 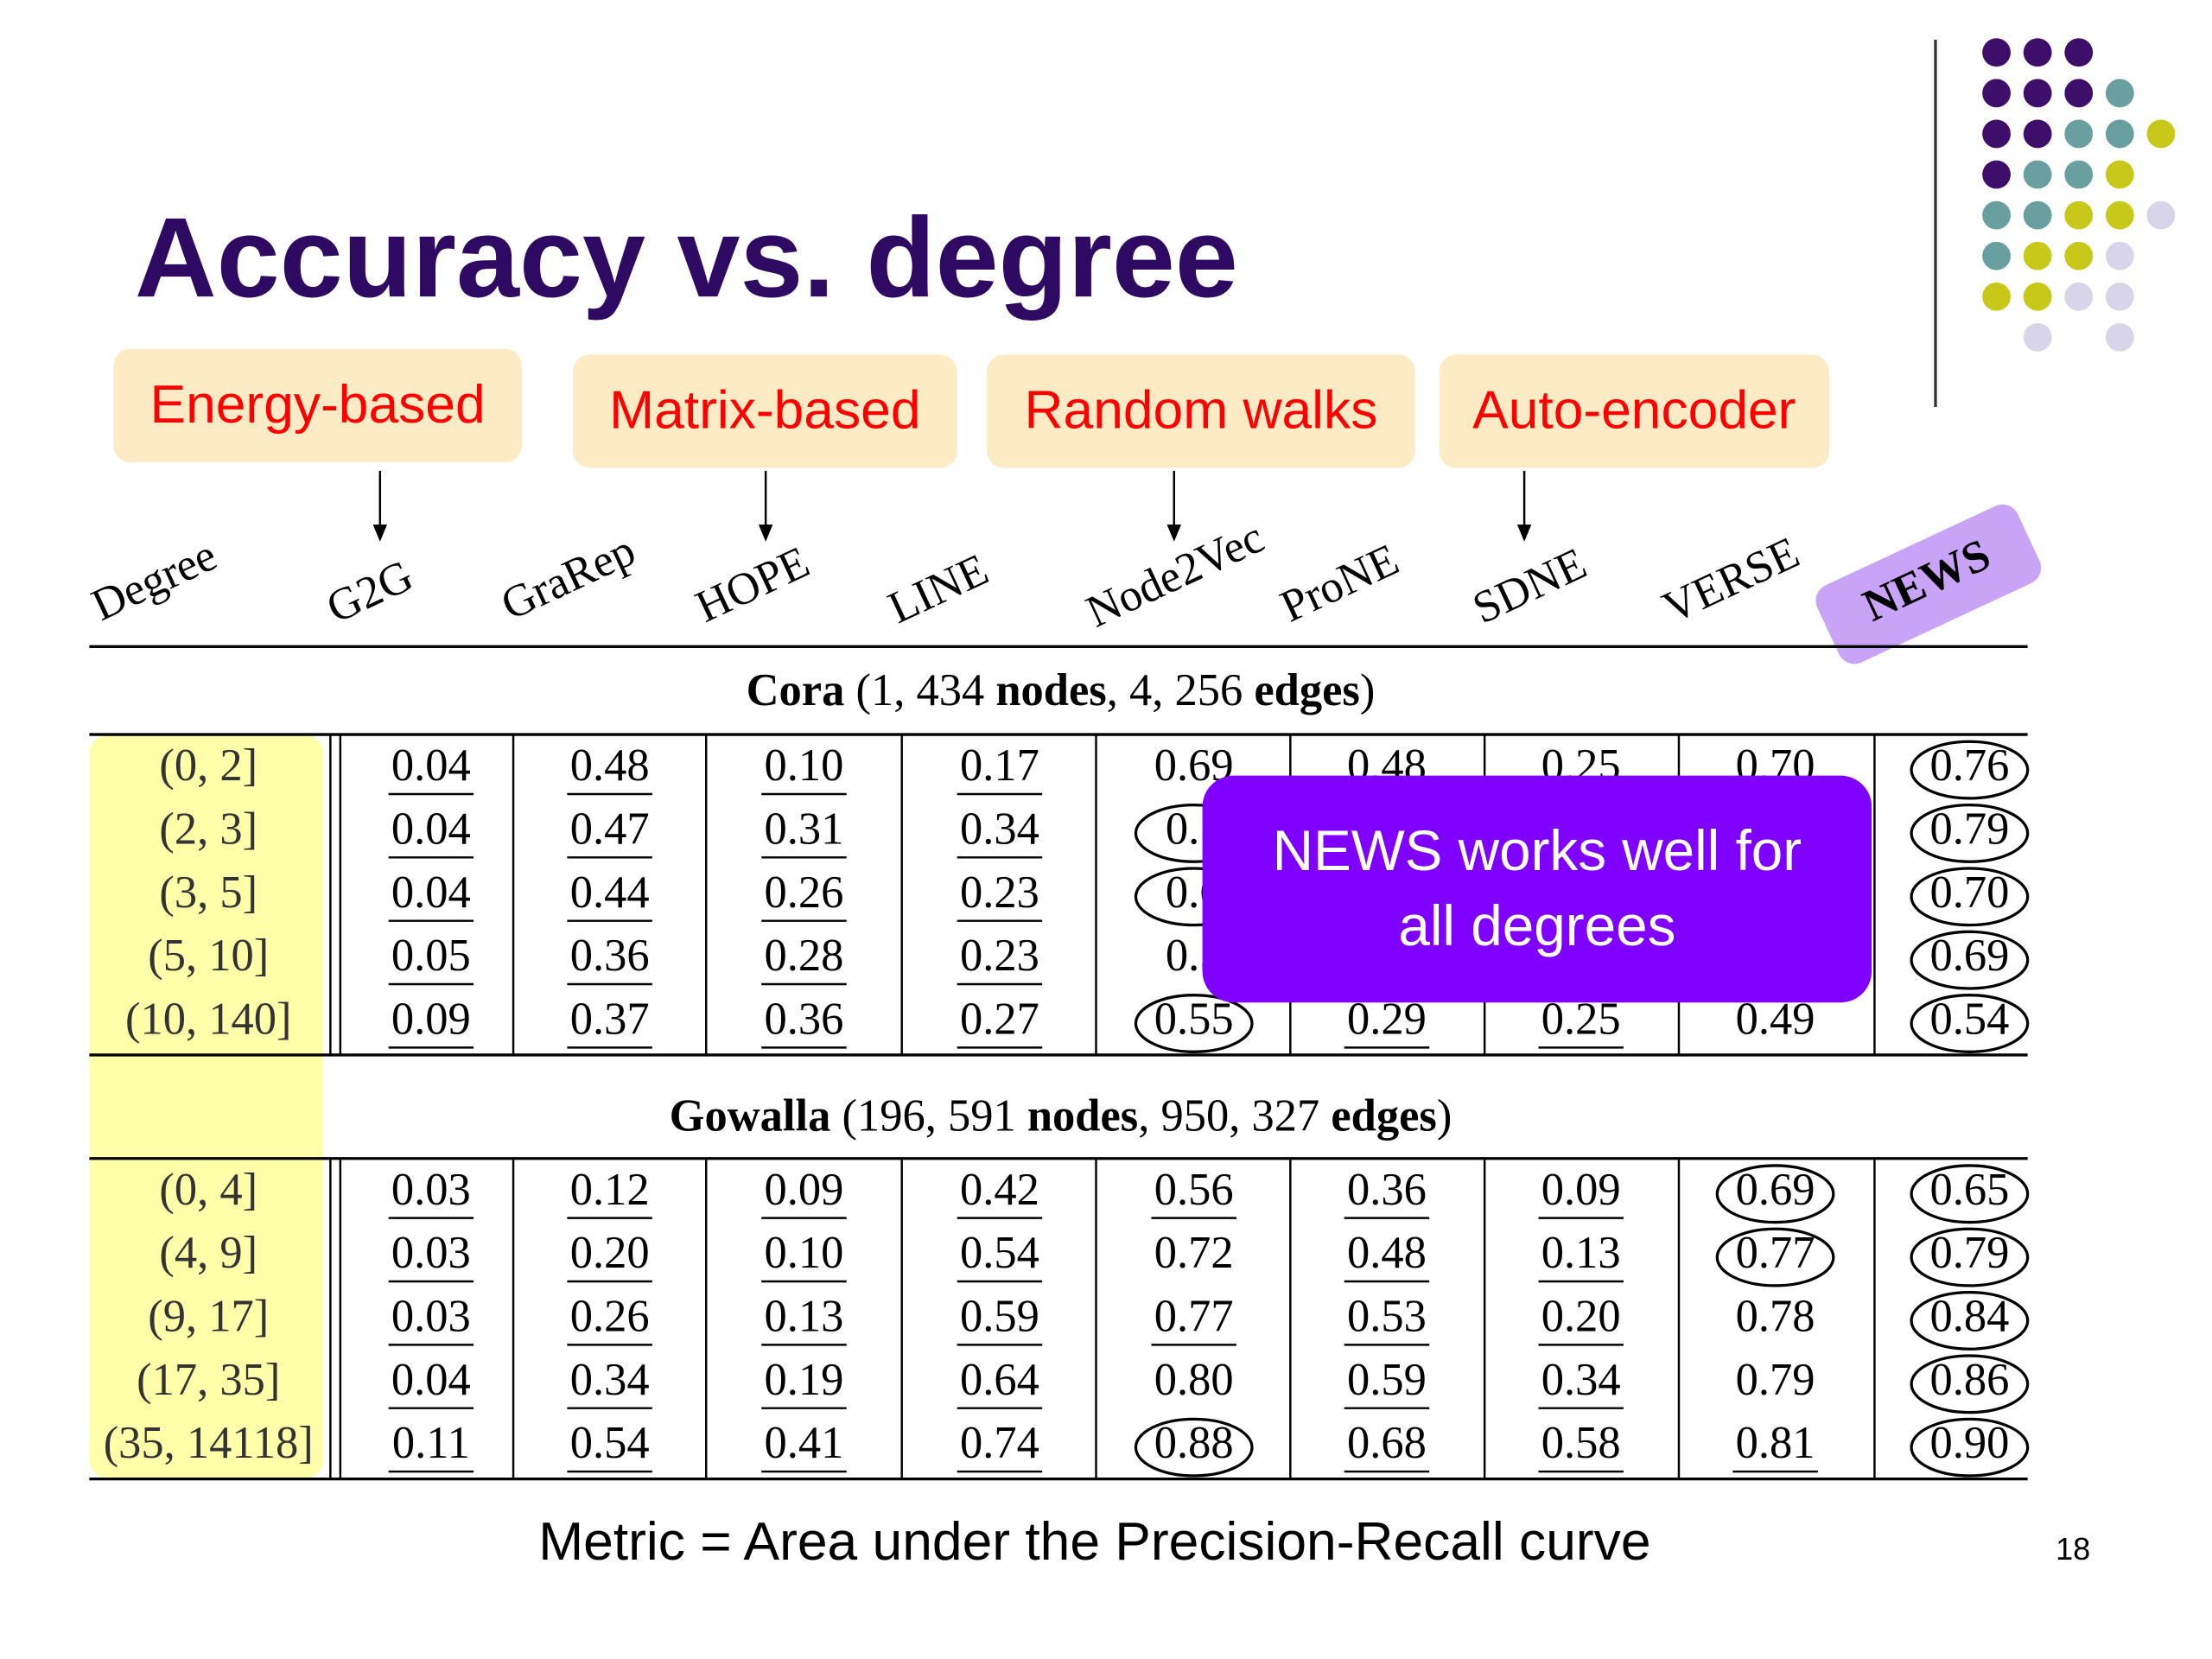 What do you see at coordinates (1537, 889) in the screenshot?
I see `callout: NEWS works well for all degrees` at bounding box center [1537, 889].